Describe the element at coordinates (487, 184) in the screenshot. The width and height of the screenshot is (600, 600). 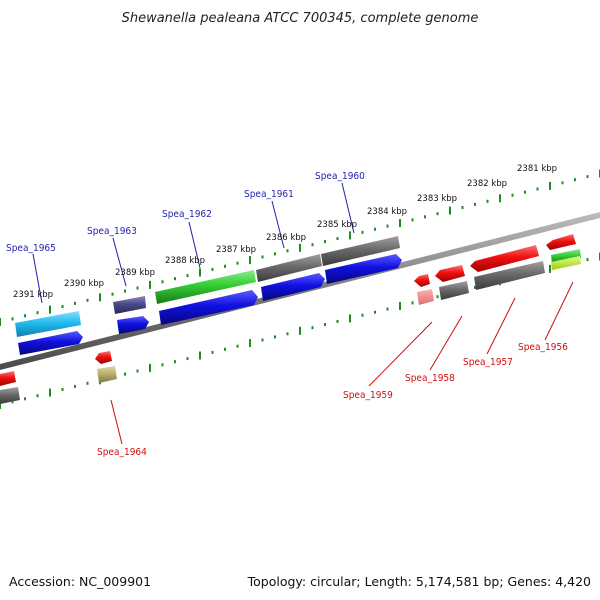
I see `kbp-label: 2382 kbp` at that location.